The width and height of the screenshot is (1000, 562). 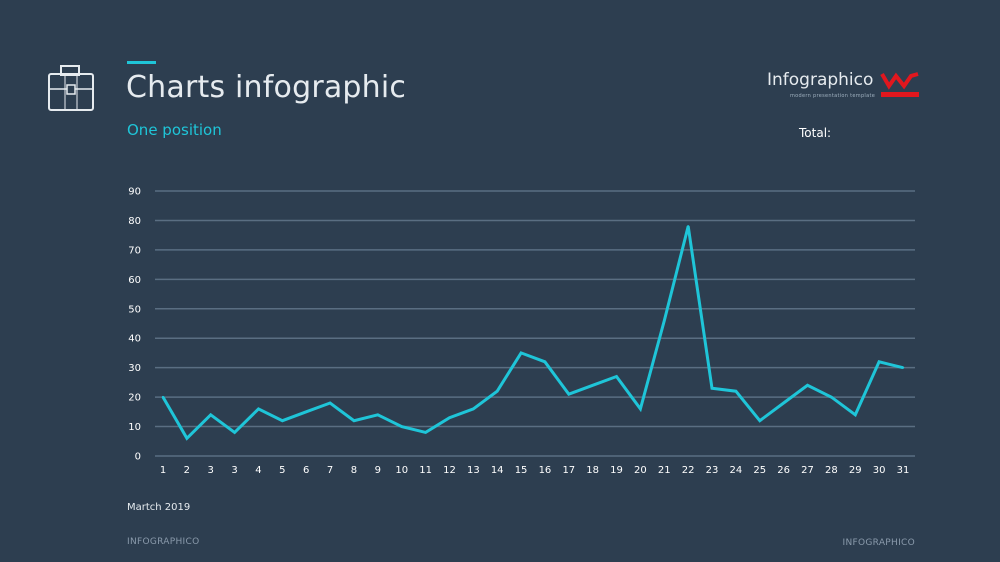 What do you see at coordinates (878, 543) in the screenshot?
I see `footer-brand-right: INFOGRAPHICO` at bounding box center [878, 543].